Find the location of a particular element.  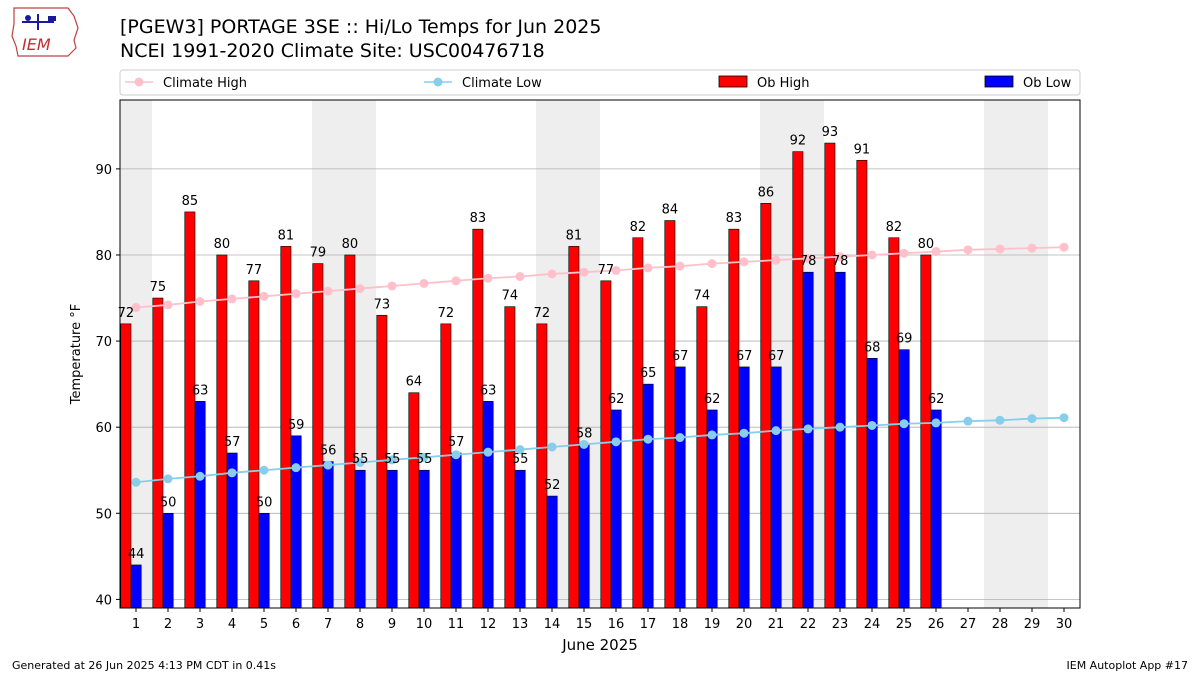

x-tick-label: 23 is located at coordinates (840, 624).